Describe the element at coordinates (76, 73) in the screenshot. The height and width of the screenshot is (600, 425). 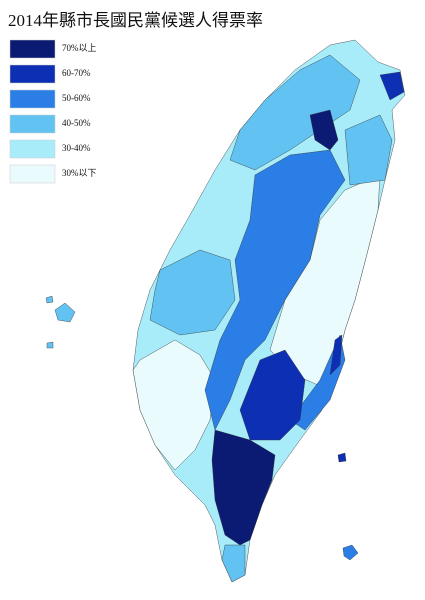
I see `legend-label: 60-70%` at that location.